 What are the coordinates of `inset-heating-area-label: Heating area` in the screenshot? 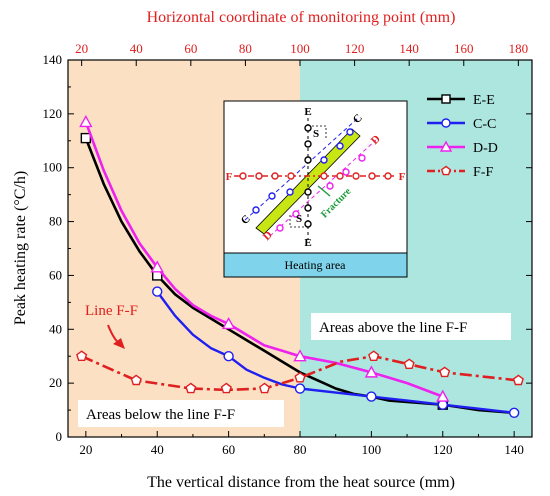 It's located at (316, 265).